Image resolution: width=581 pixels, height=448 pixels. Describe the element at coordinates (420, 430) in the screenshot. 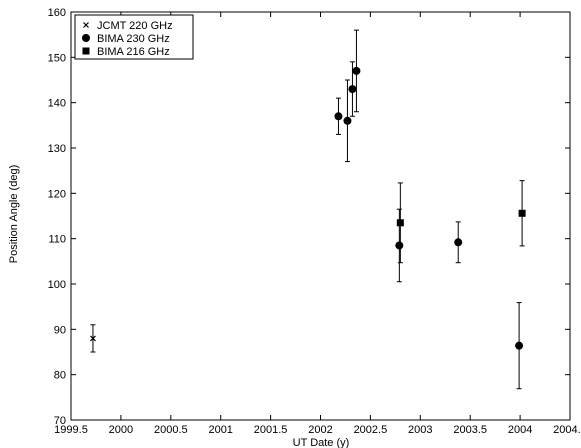

I see `x-tick-label: 2003` at that location.